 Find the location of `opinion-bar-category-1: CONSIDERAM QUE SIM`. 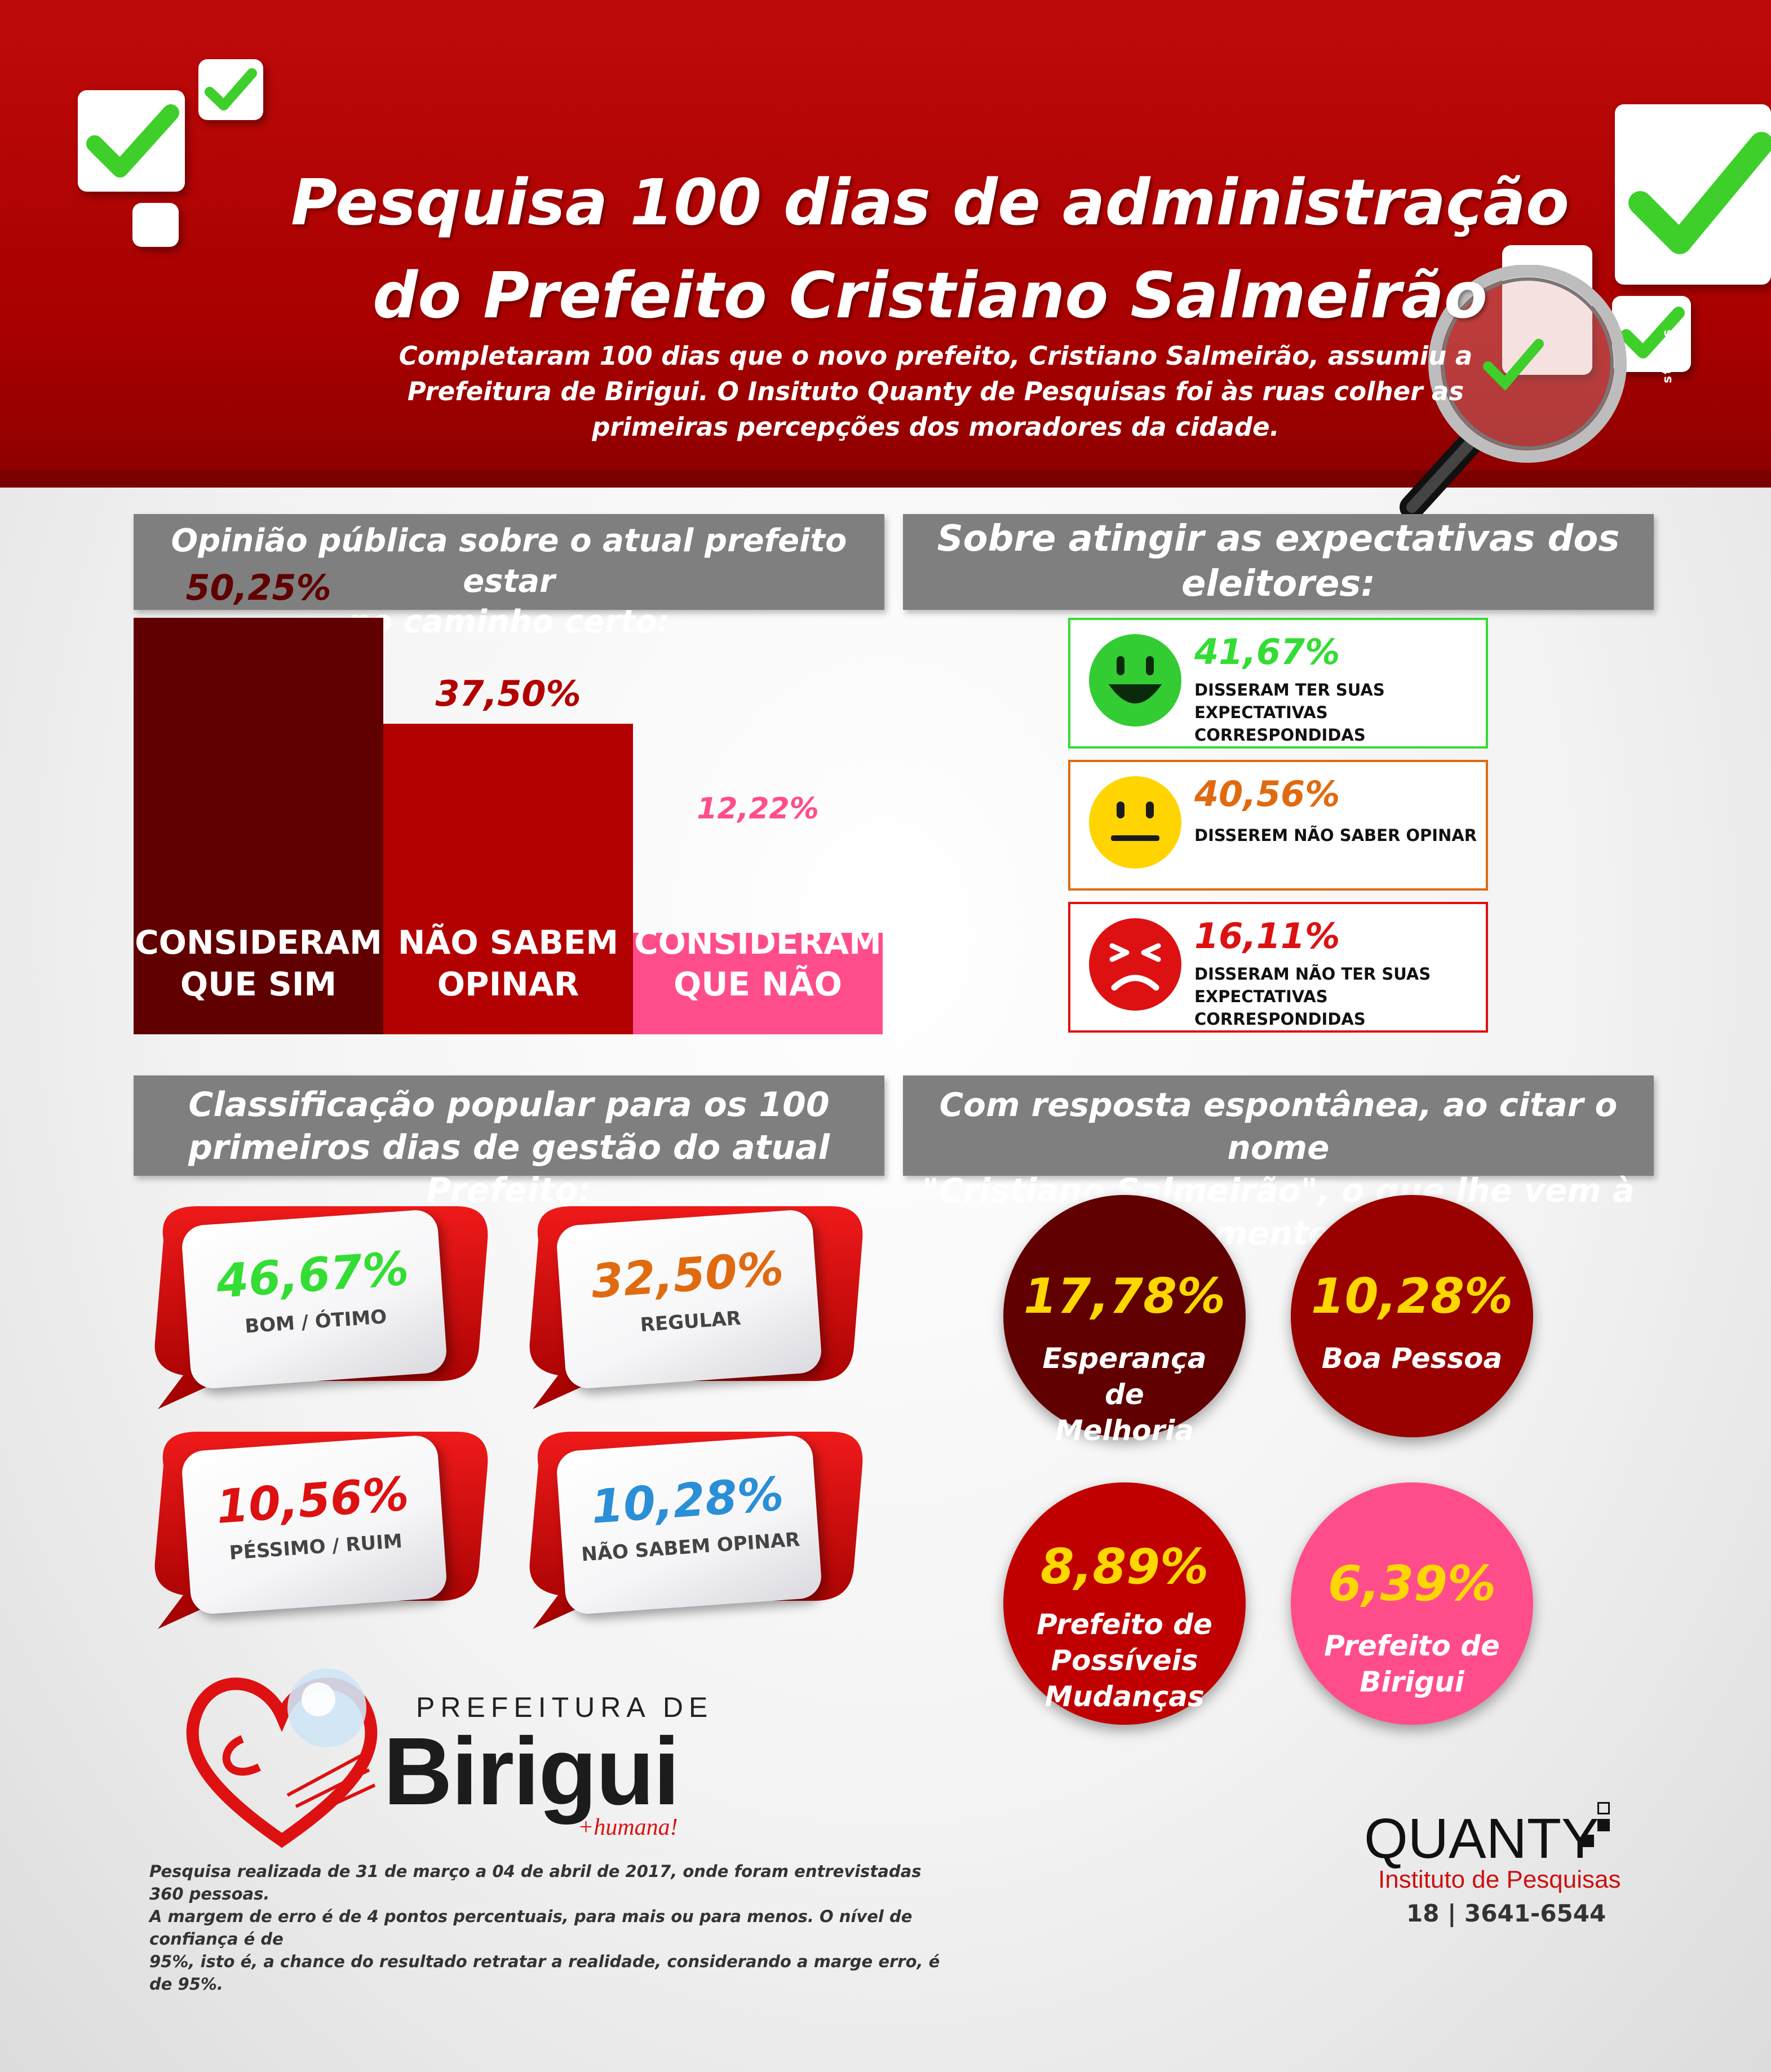

opinion-bar-category-1: CONSIDERAM QUE SIM is located at coordinates (258, 963).